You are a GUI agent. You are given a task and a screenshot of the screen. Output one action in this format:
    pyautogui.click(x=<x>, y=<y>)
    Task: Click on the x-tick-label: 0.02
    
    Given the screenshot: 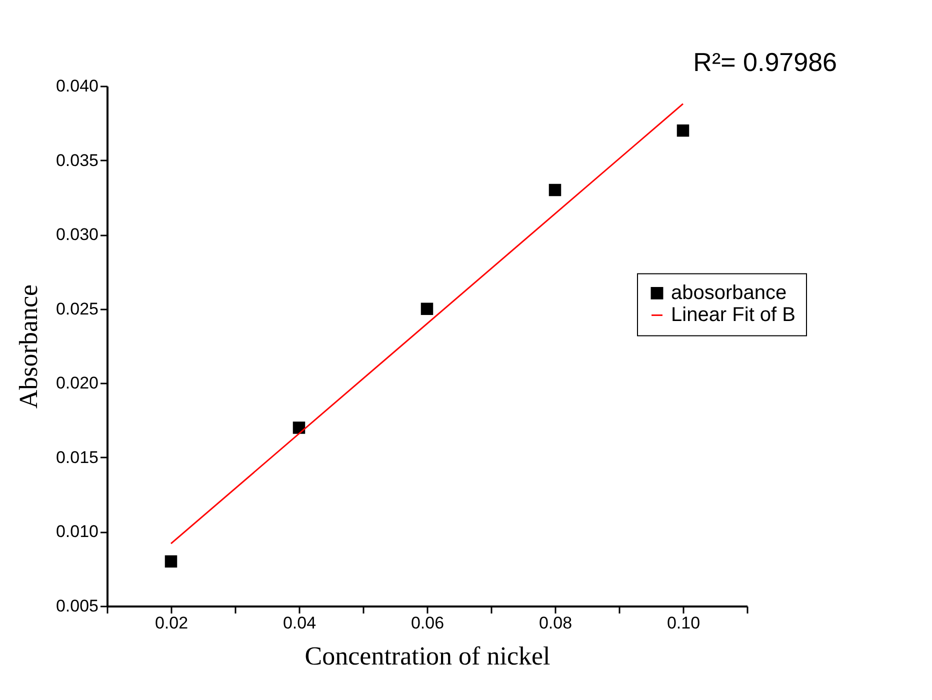 What is the action you would take?
    pyautogui.click(x=171, y=623)
    